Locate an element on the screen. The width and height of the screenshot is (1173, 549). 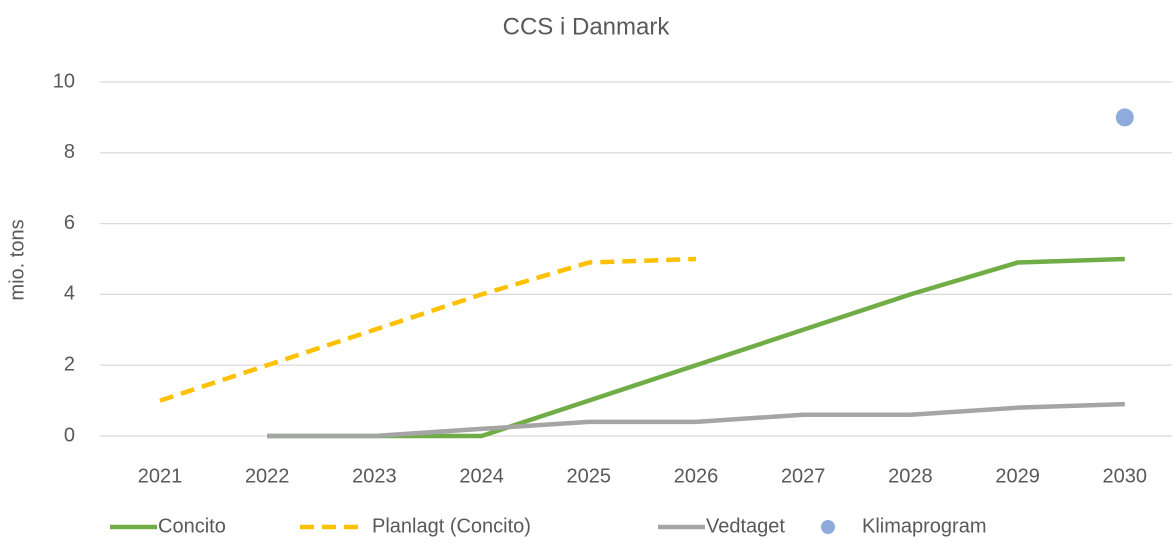
y-tick-label: 4 is located at coordinates (69, 294).